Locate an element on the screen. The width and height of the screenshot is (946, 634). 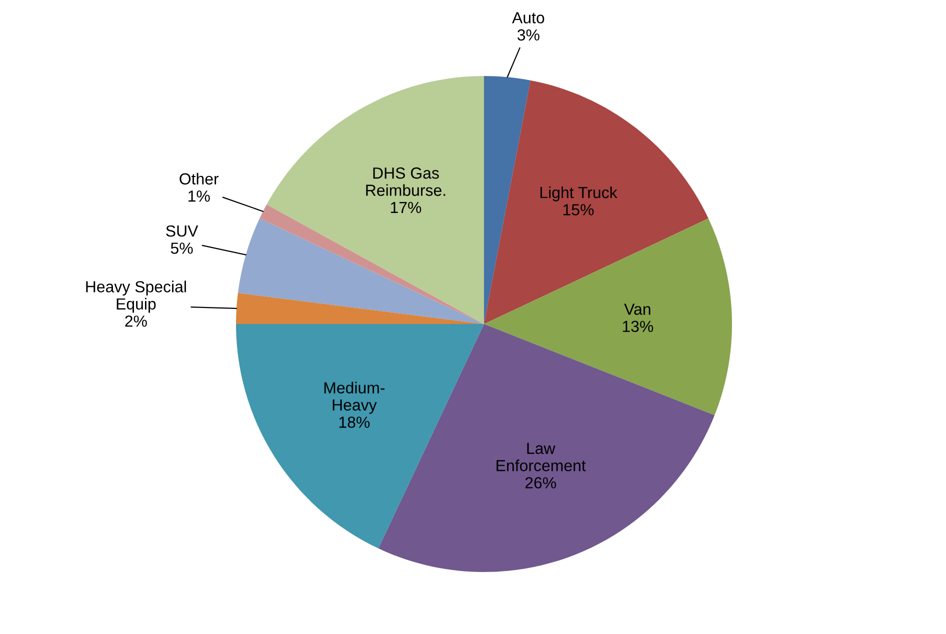
slice-label: Law Enforcement is located at coordinates (541, 457).